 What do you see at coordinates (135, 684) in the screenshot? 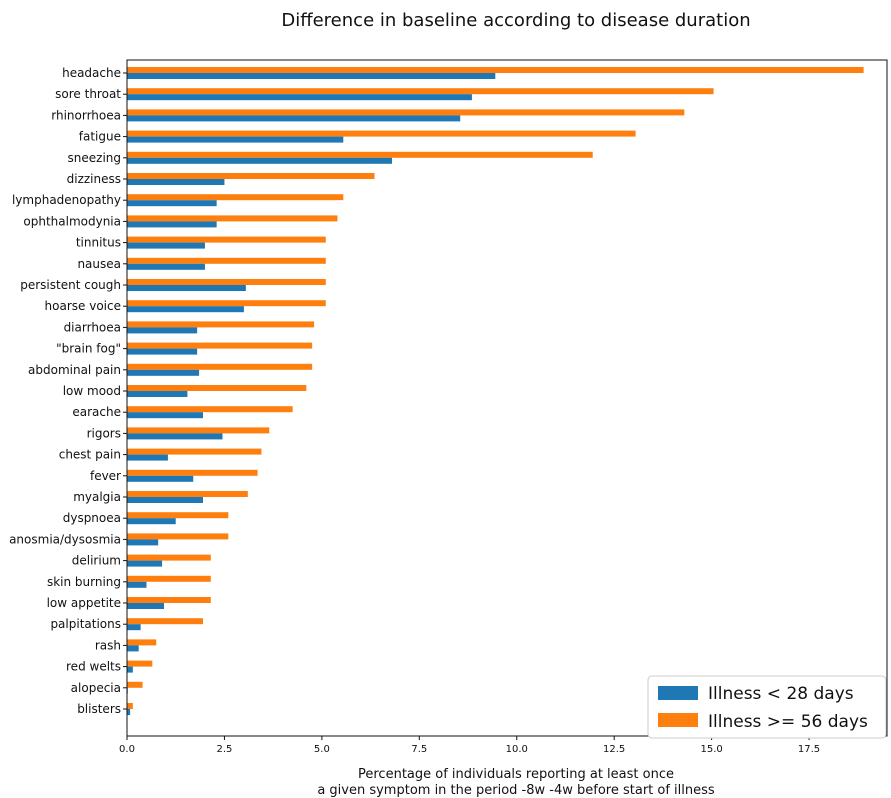
I see `bar-alopecia-illness-56-days-or-more` at bounding box center [135, 684].